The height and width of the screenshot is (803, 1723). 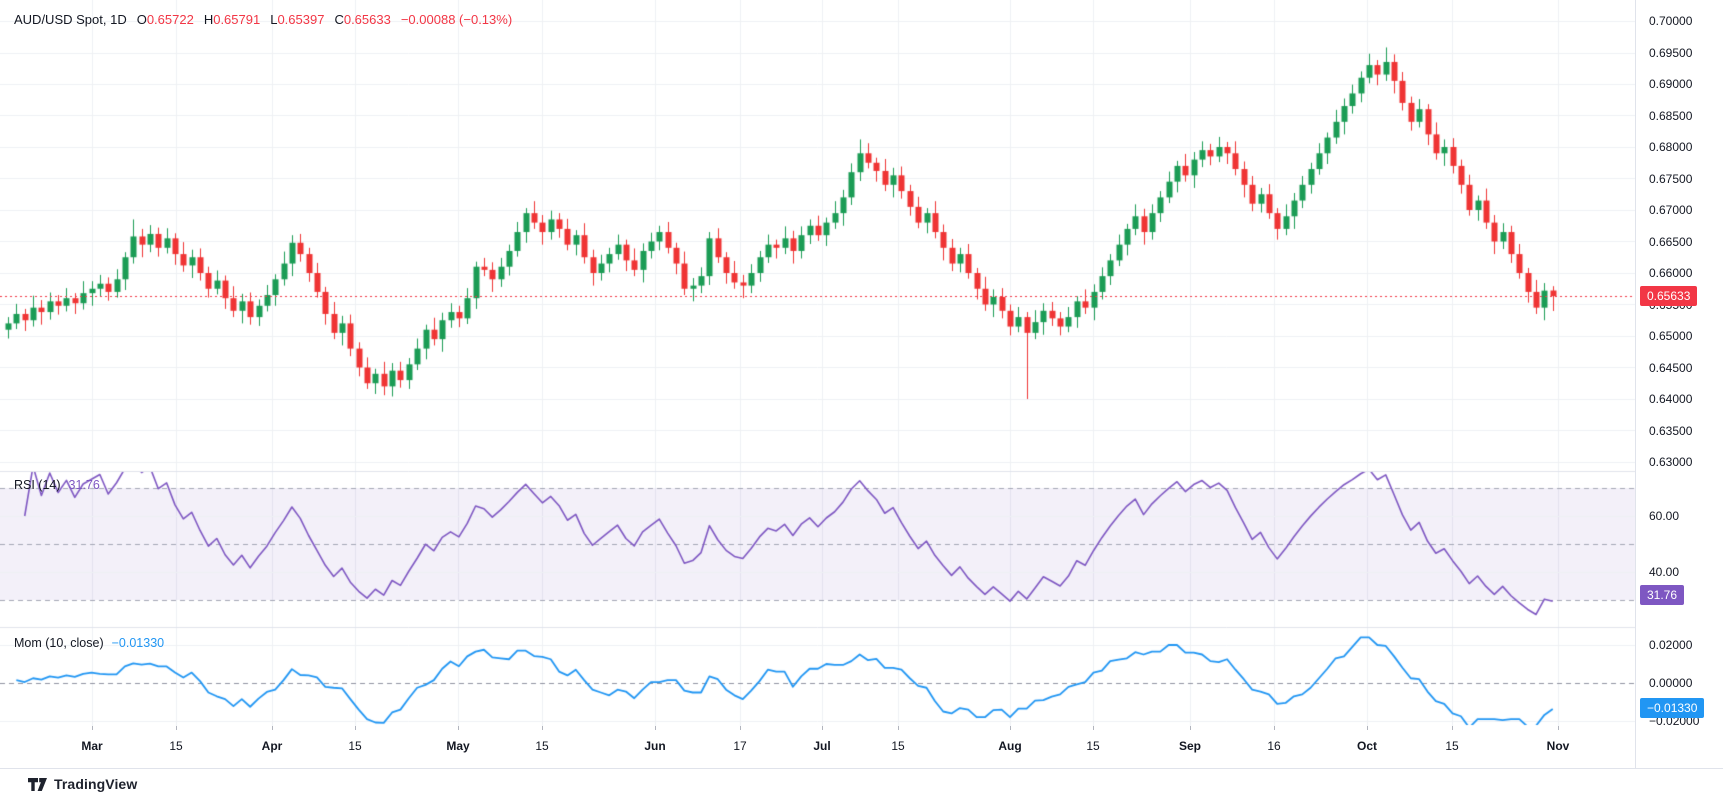 I want to click on time-axis-label: Sep, so click(x=1190, y=746).